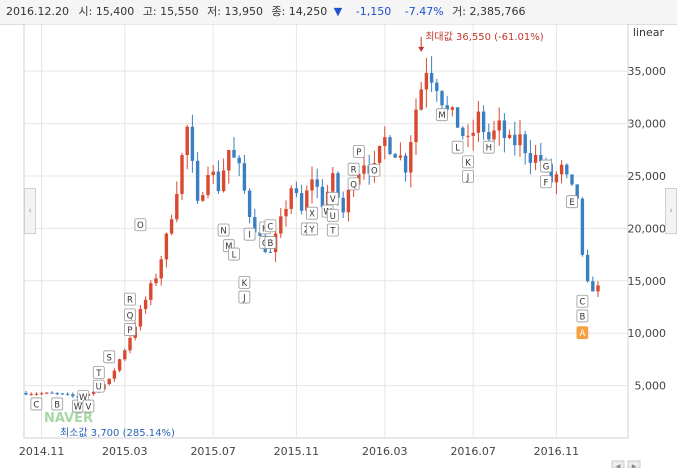  What do you see at coordinates (37, 11) in the screenshot?
I see `info-date: 2016.12.20` at bounding box center [37, 11].